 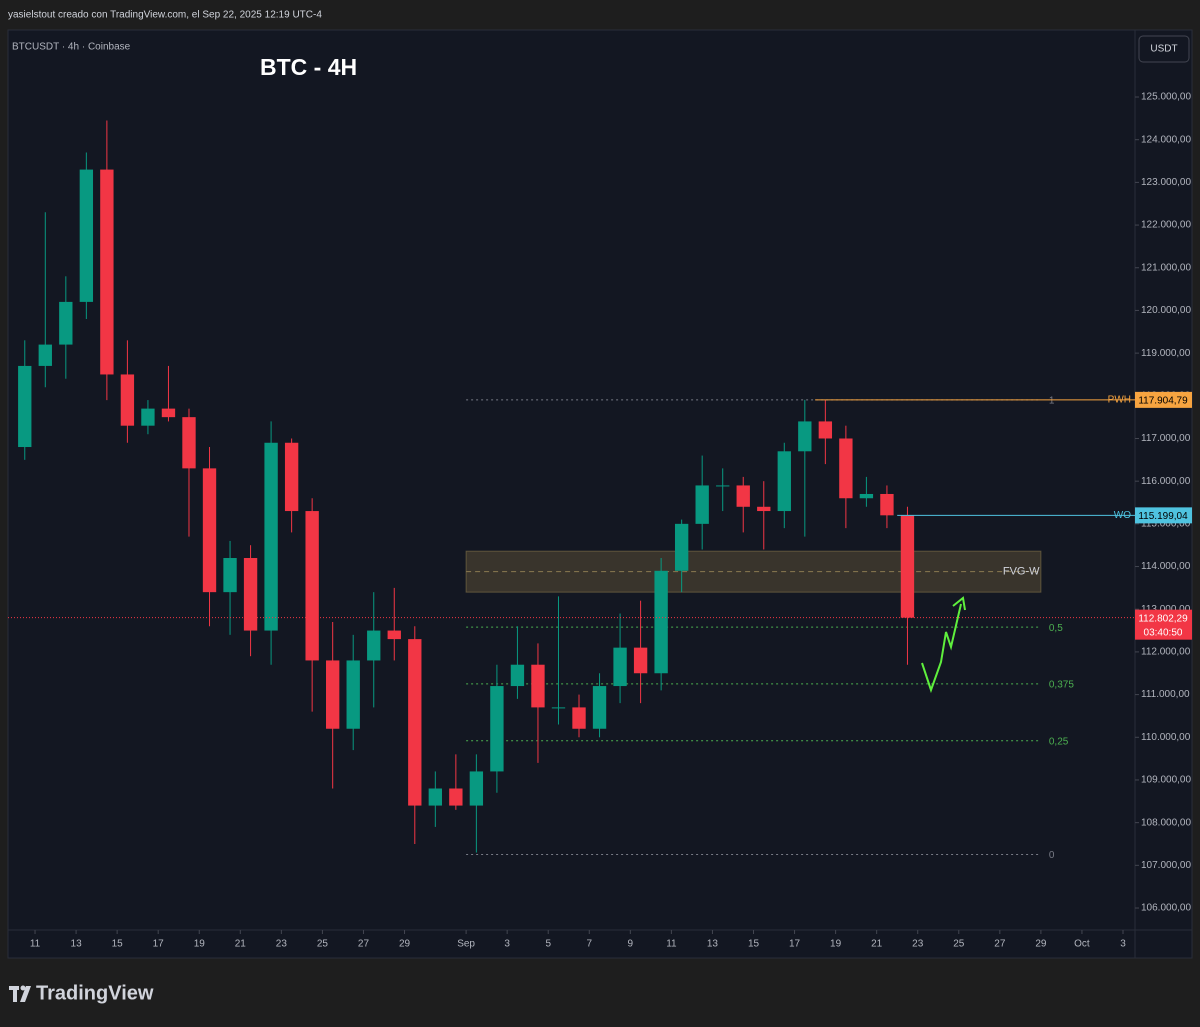 I want to click on y-tick-label: 120.000,00, so click(x=1166, y=310).